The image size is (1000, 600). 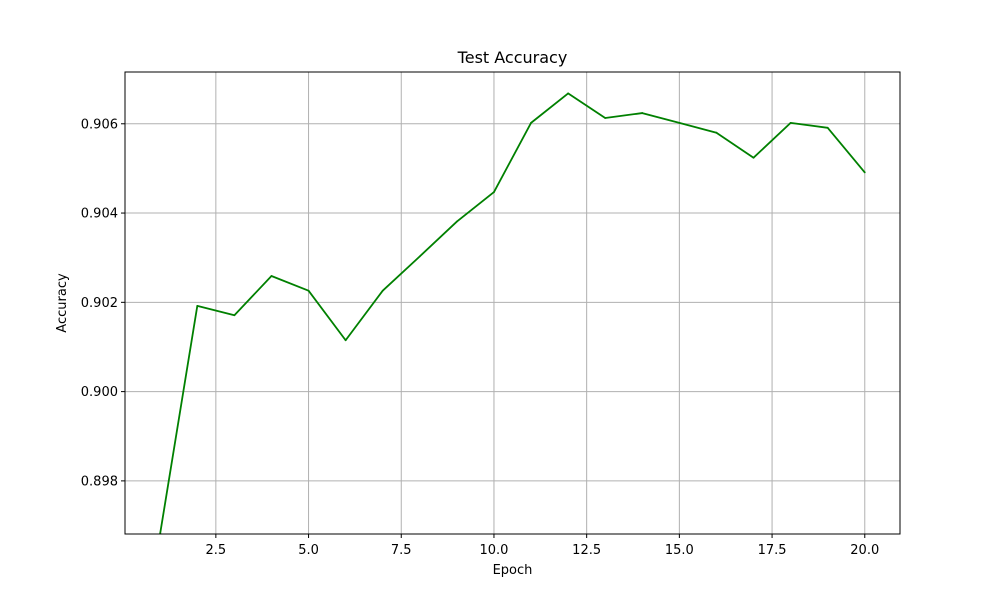 What do you see at coordinates (99, 303) in the screenshot?
I see `y-tick-label: 0.902` at bounding box center [99, 303].